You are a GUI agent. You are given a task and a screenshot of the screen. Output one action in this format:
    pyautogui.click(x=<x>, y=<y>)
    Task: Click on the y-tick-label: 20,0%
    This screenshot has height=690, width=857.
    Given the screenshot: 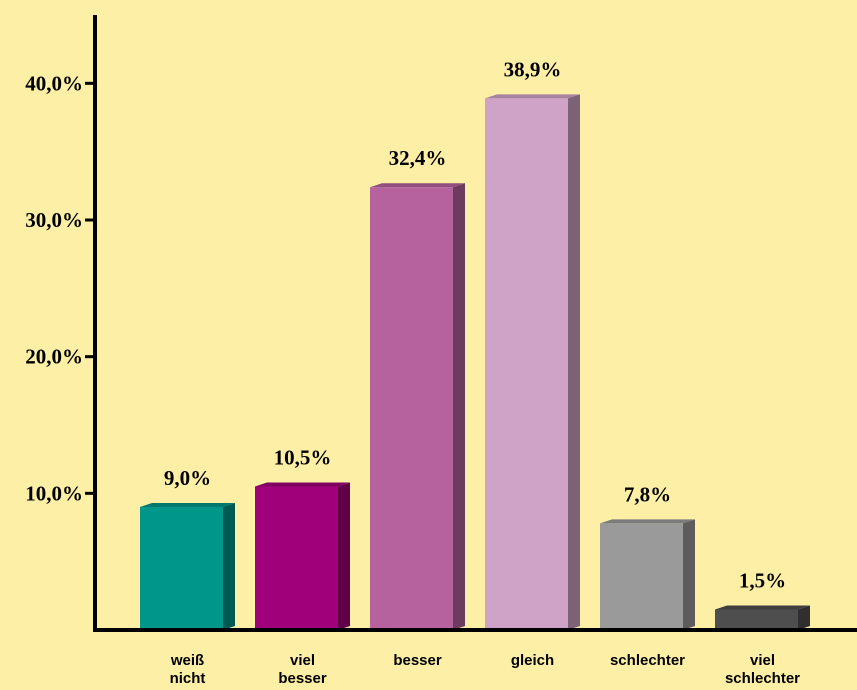 What is the action you would take?
    pyautogui.click(x=54, y=357)
    